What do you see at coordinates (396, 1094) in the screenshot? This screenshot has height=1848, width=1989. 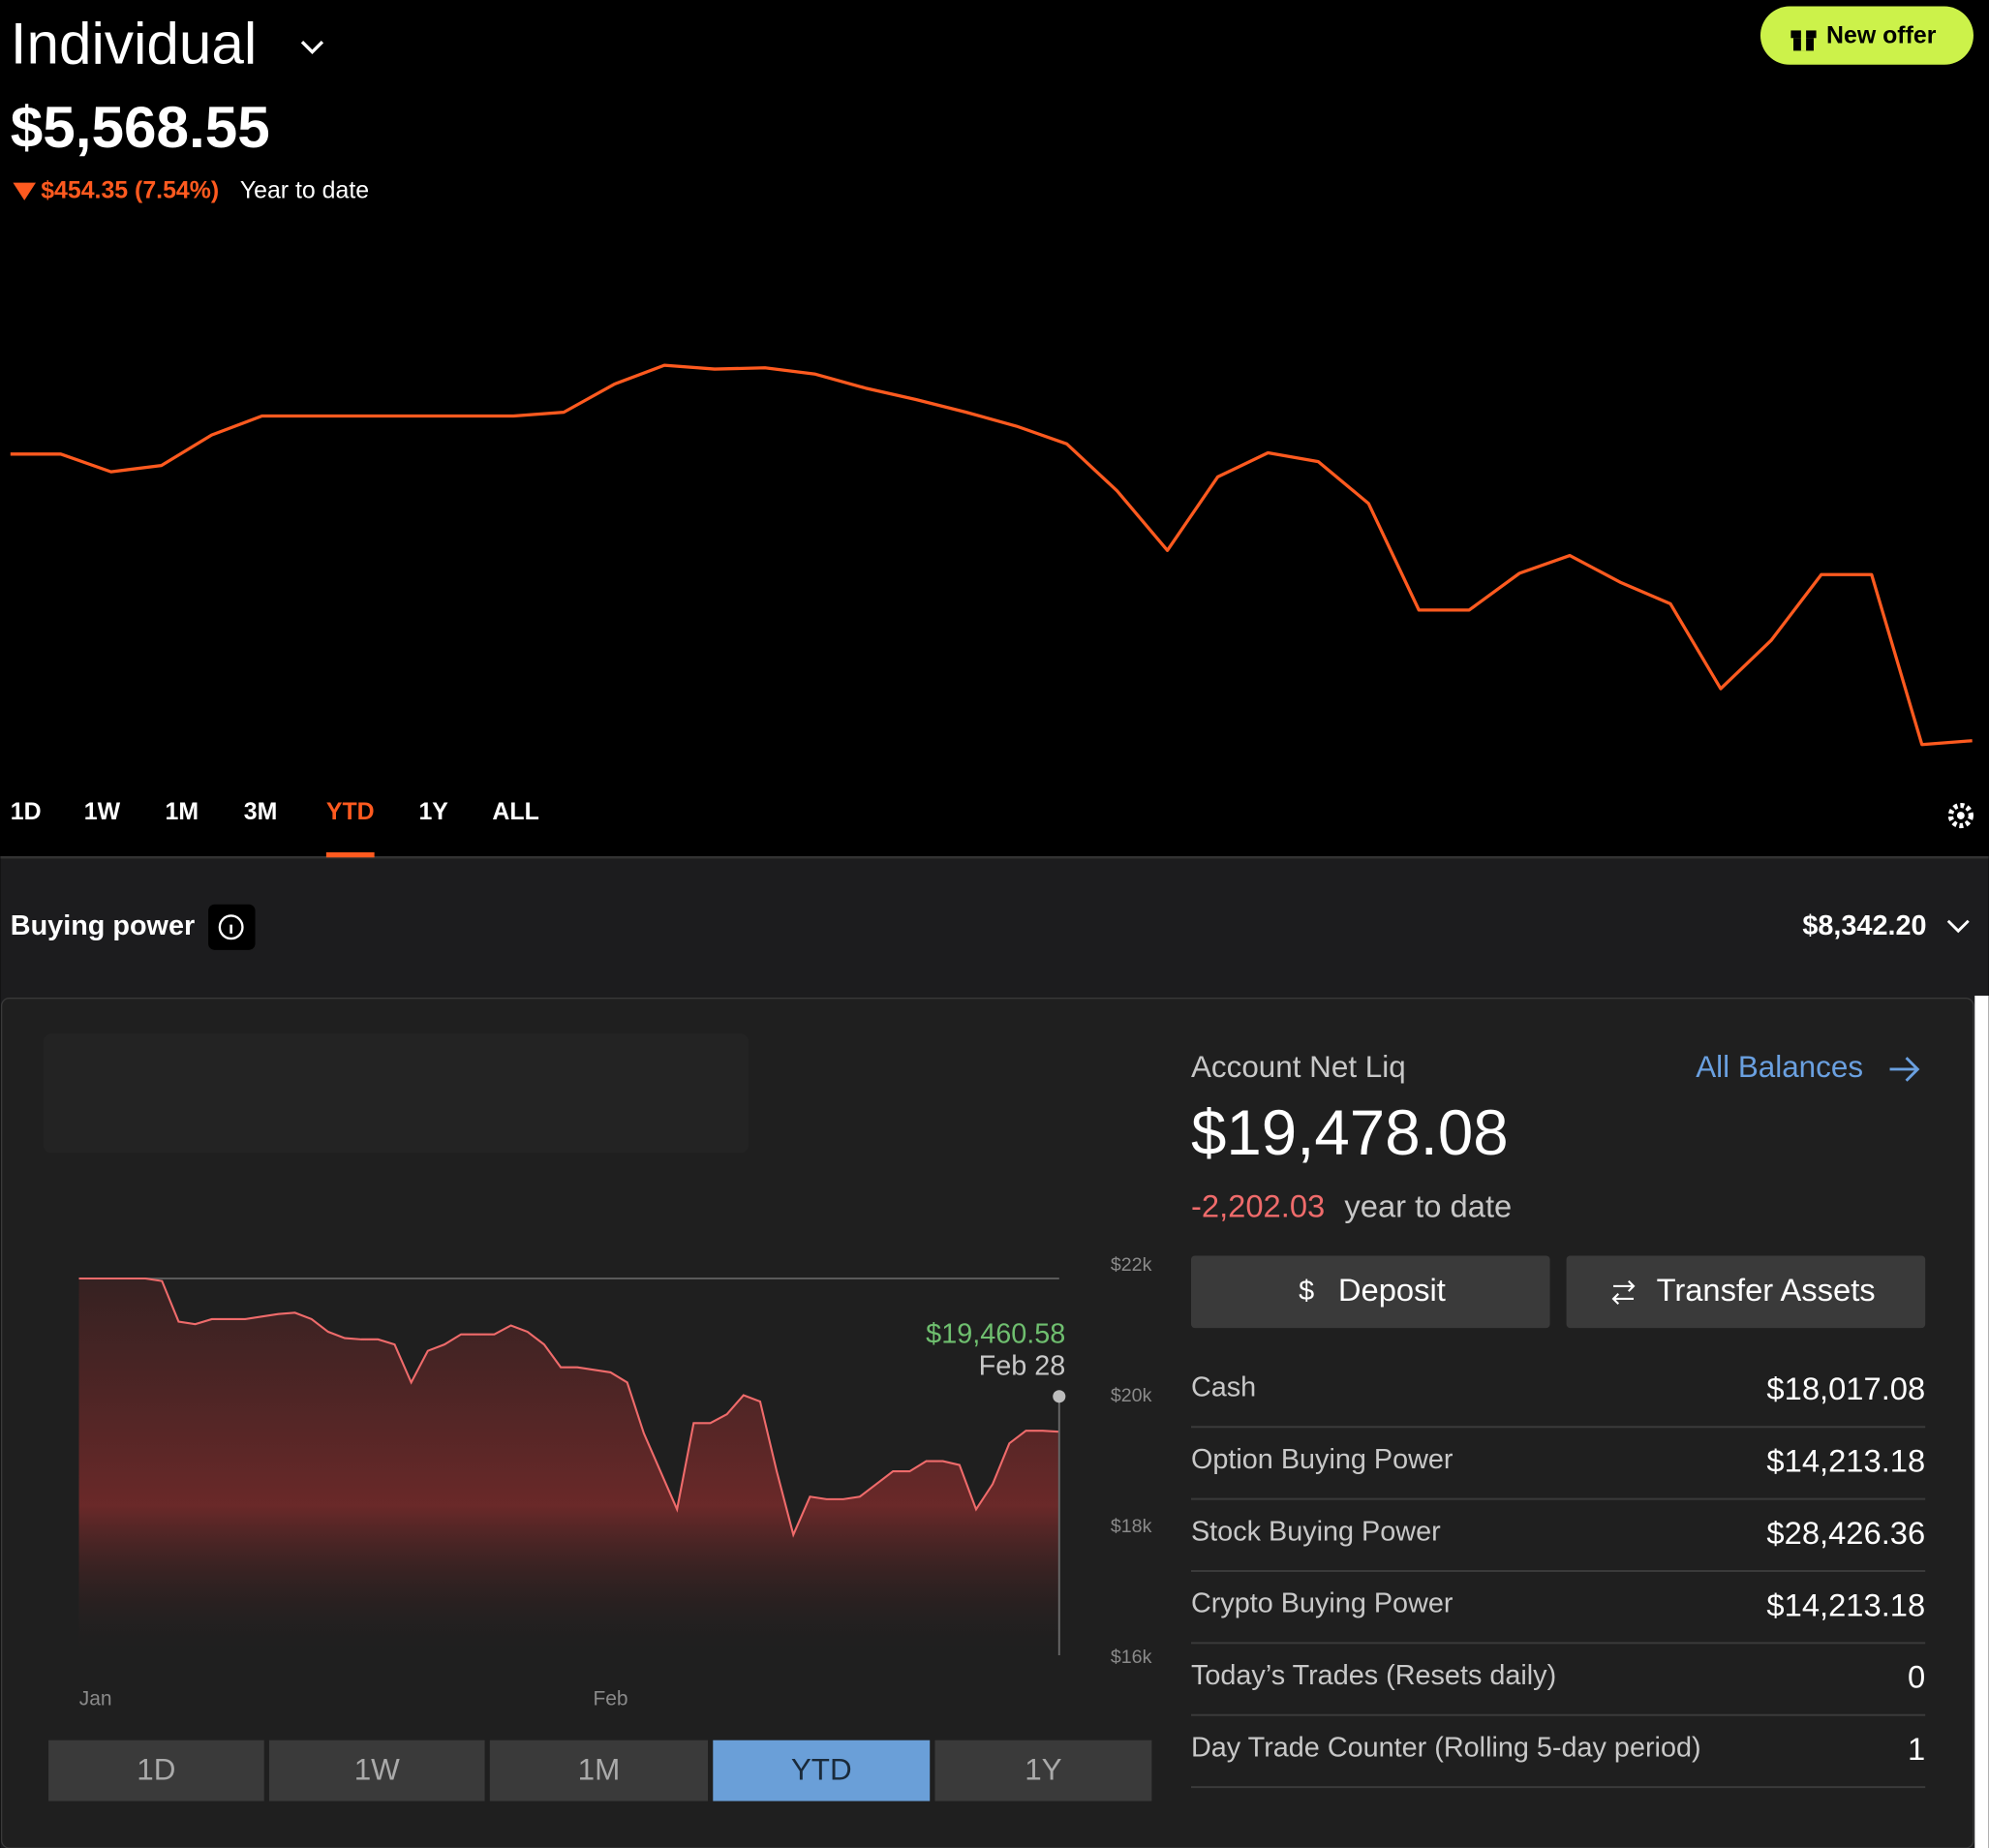 I see `placeholder` at bounding box center [396, 1094].